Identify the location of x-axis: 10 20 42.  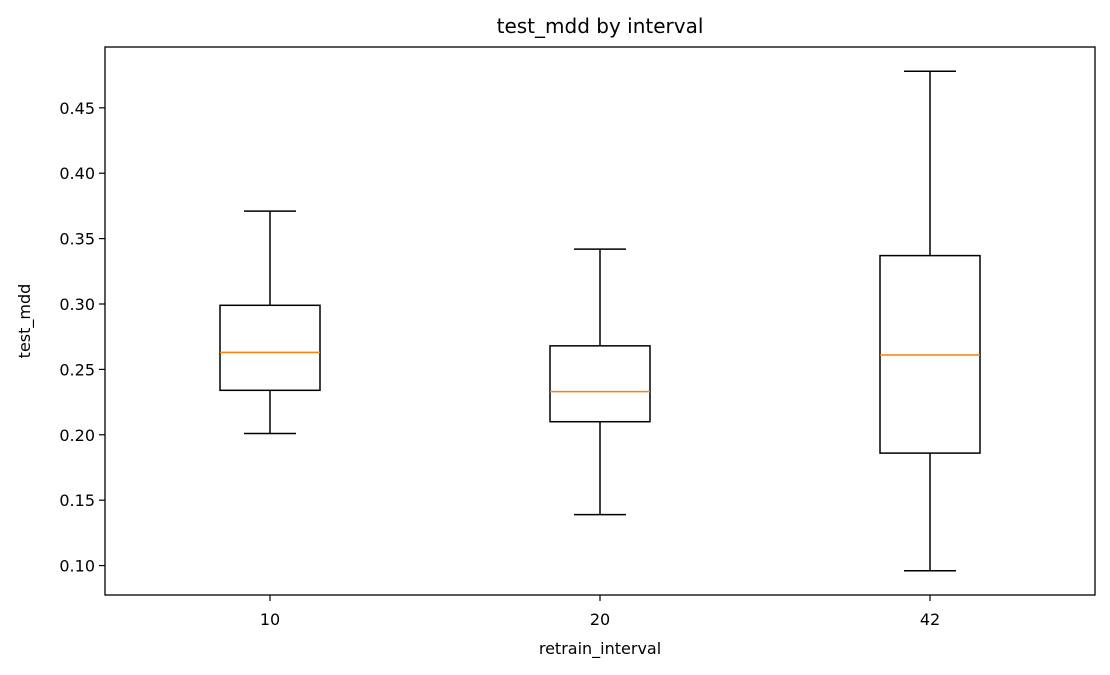
(600, 612).